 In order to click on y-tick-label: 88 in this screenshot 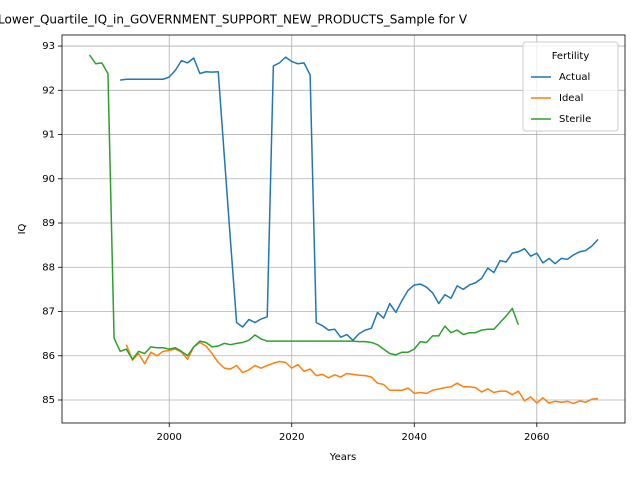, I will do `click(48, 267)`.